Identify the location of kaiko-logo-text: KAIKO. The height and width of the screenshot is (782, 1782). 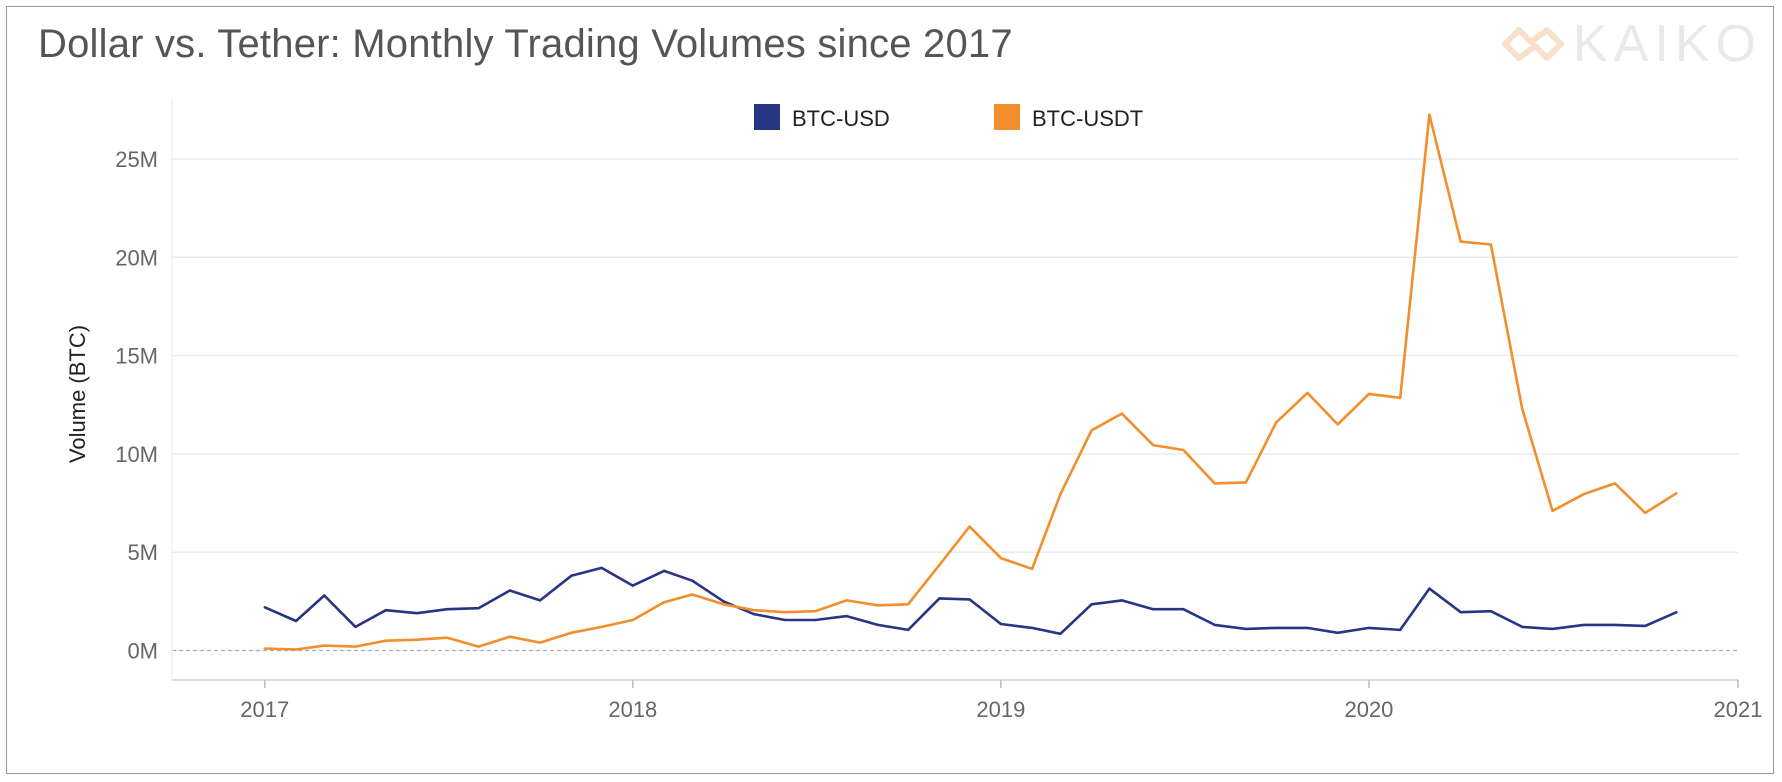
(1667, 44).